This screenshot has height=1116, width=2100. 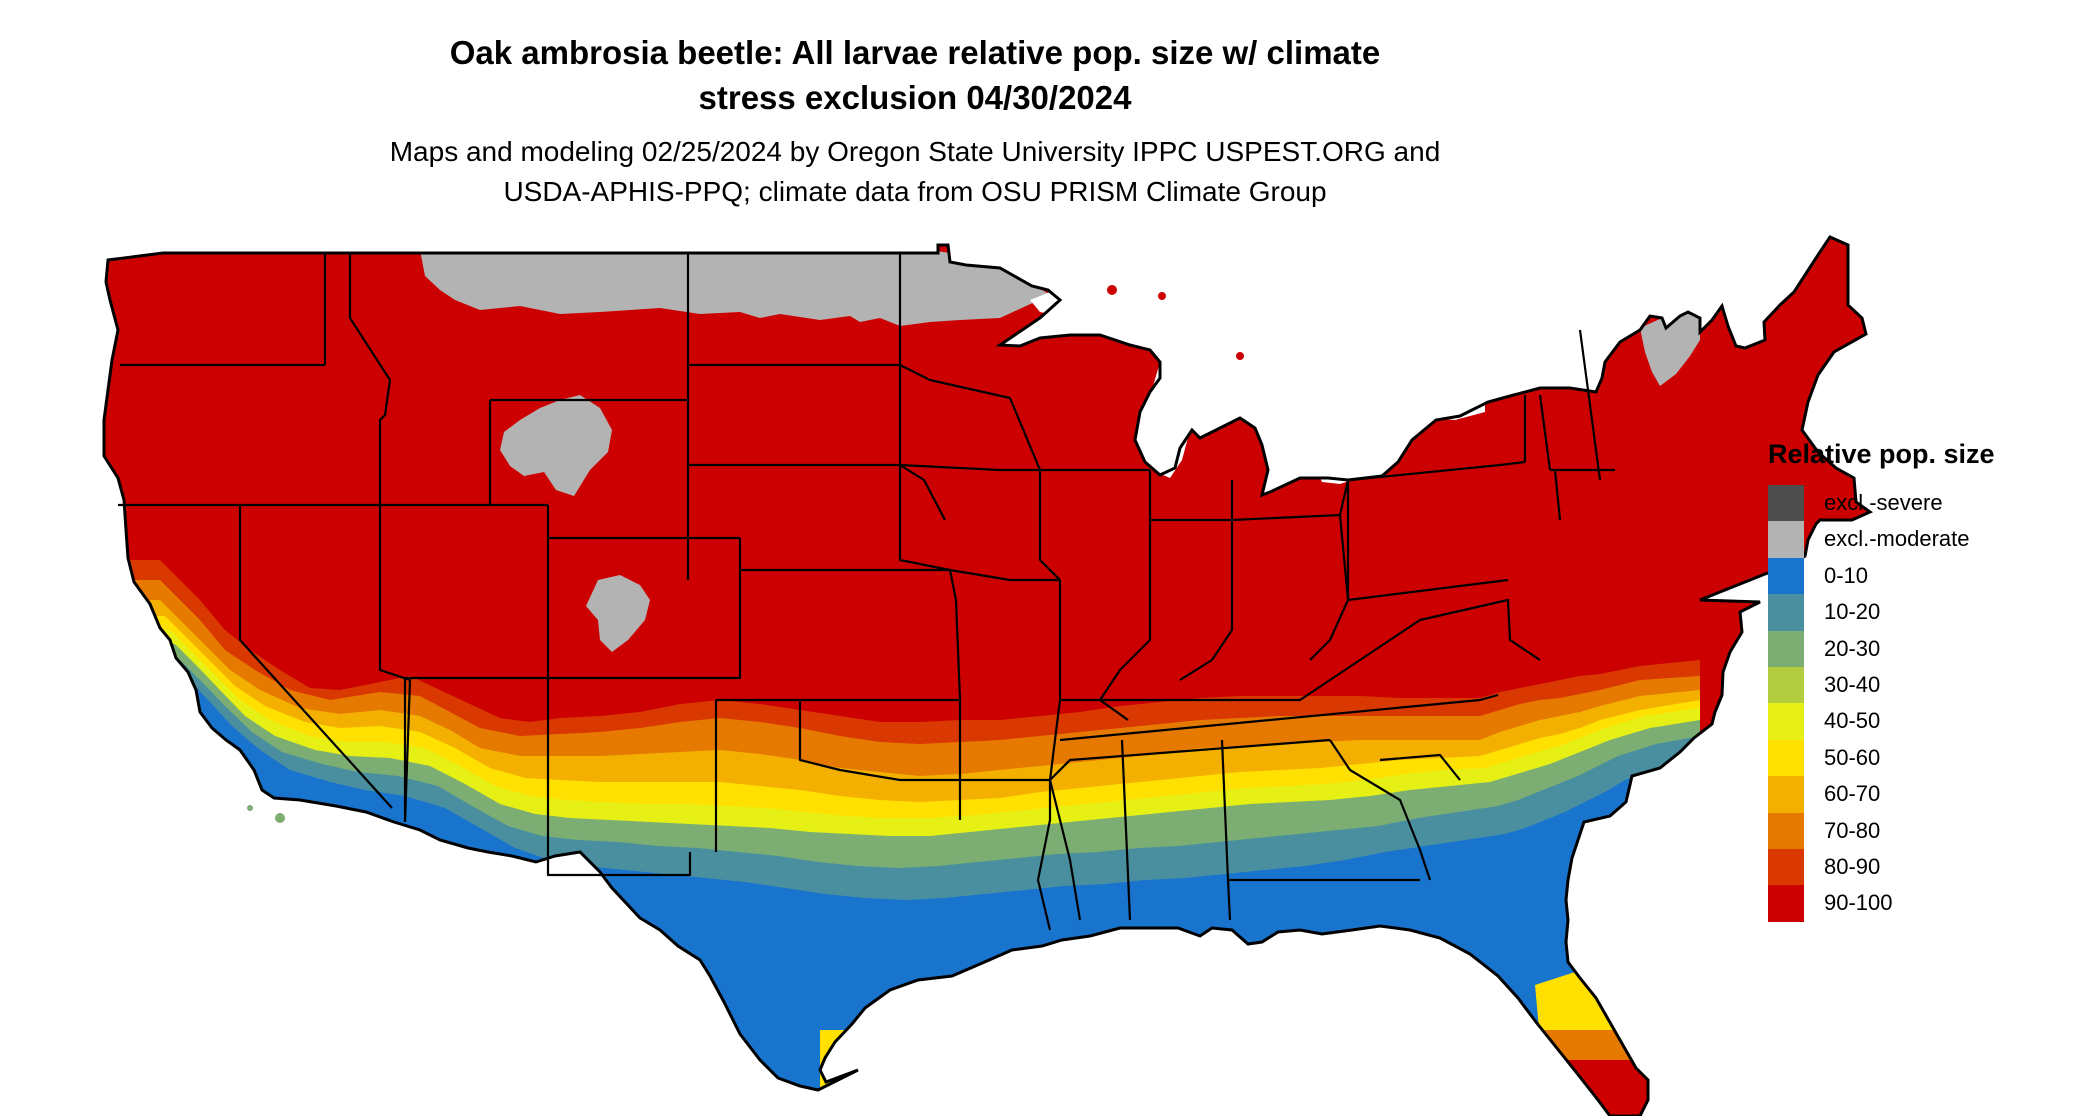 What do you see at coordinates (735, 288) in the screenshot?
I see `excl-moderate-north` at bounding box center [735, 288].